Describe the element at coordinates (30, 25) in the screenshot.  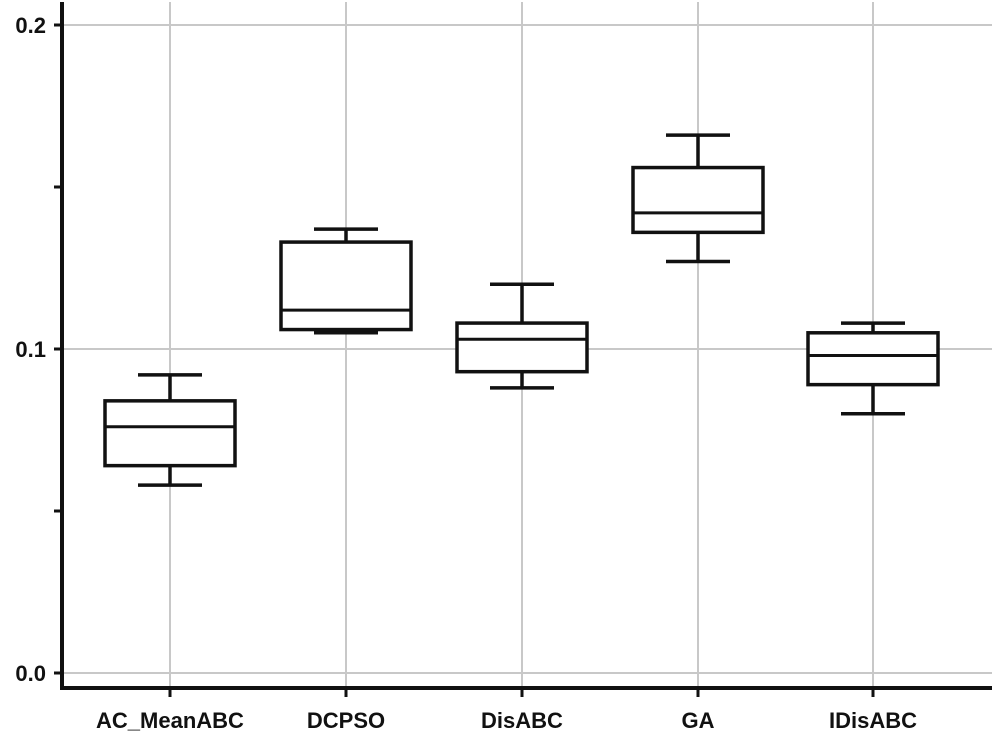
I see `y-tick-label: 0.2` at that location.